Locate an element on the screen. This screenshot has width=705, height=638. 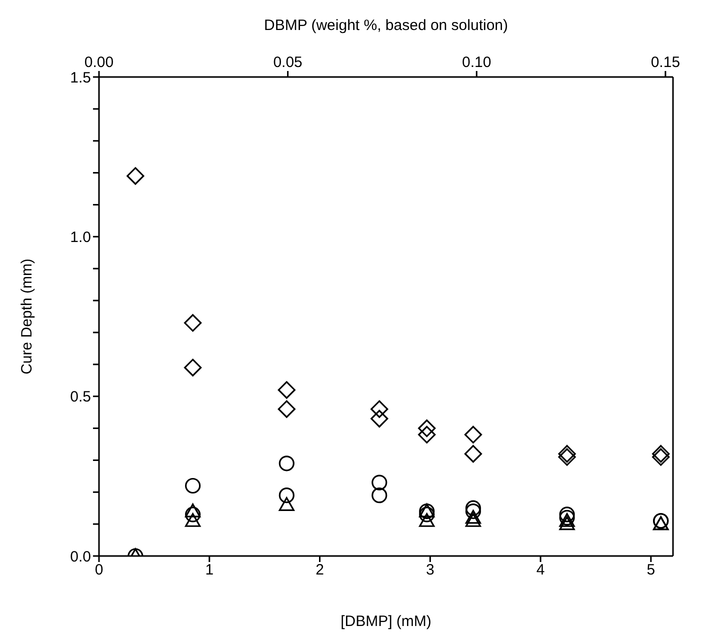
x-tick-label: 1 is located at coordinates (209, 570).